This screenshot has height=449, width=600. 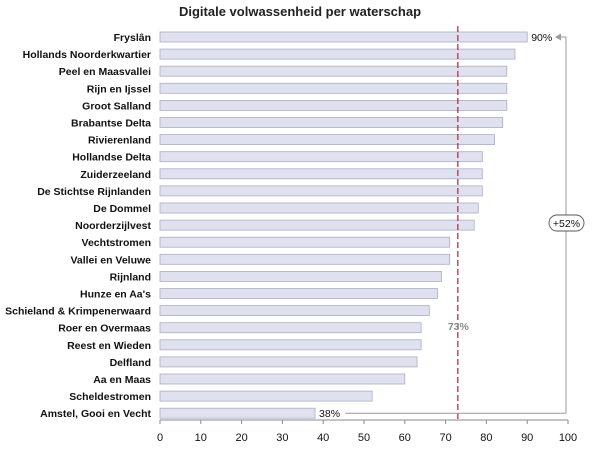 I want to click on category-label: Aa en Maas, so click(x=122, y=380).